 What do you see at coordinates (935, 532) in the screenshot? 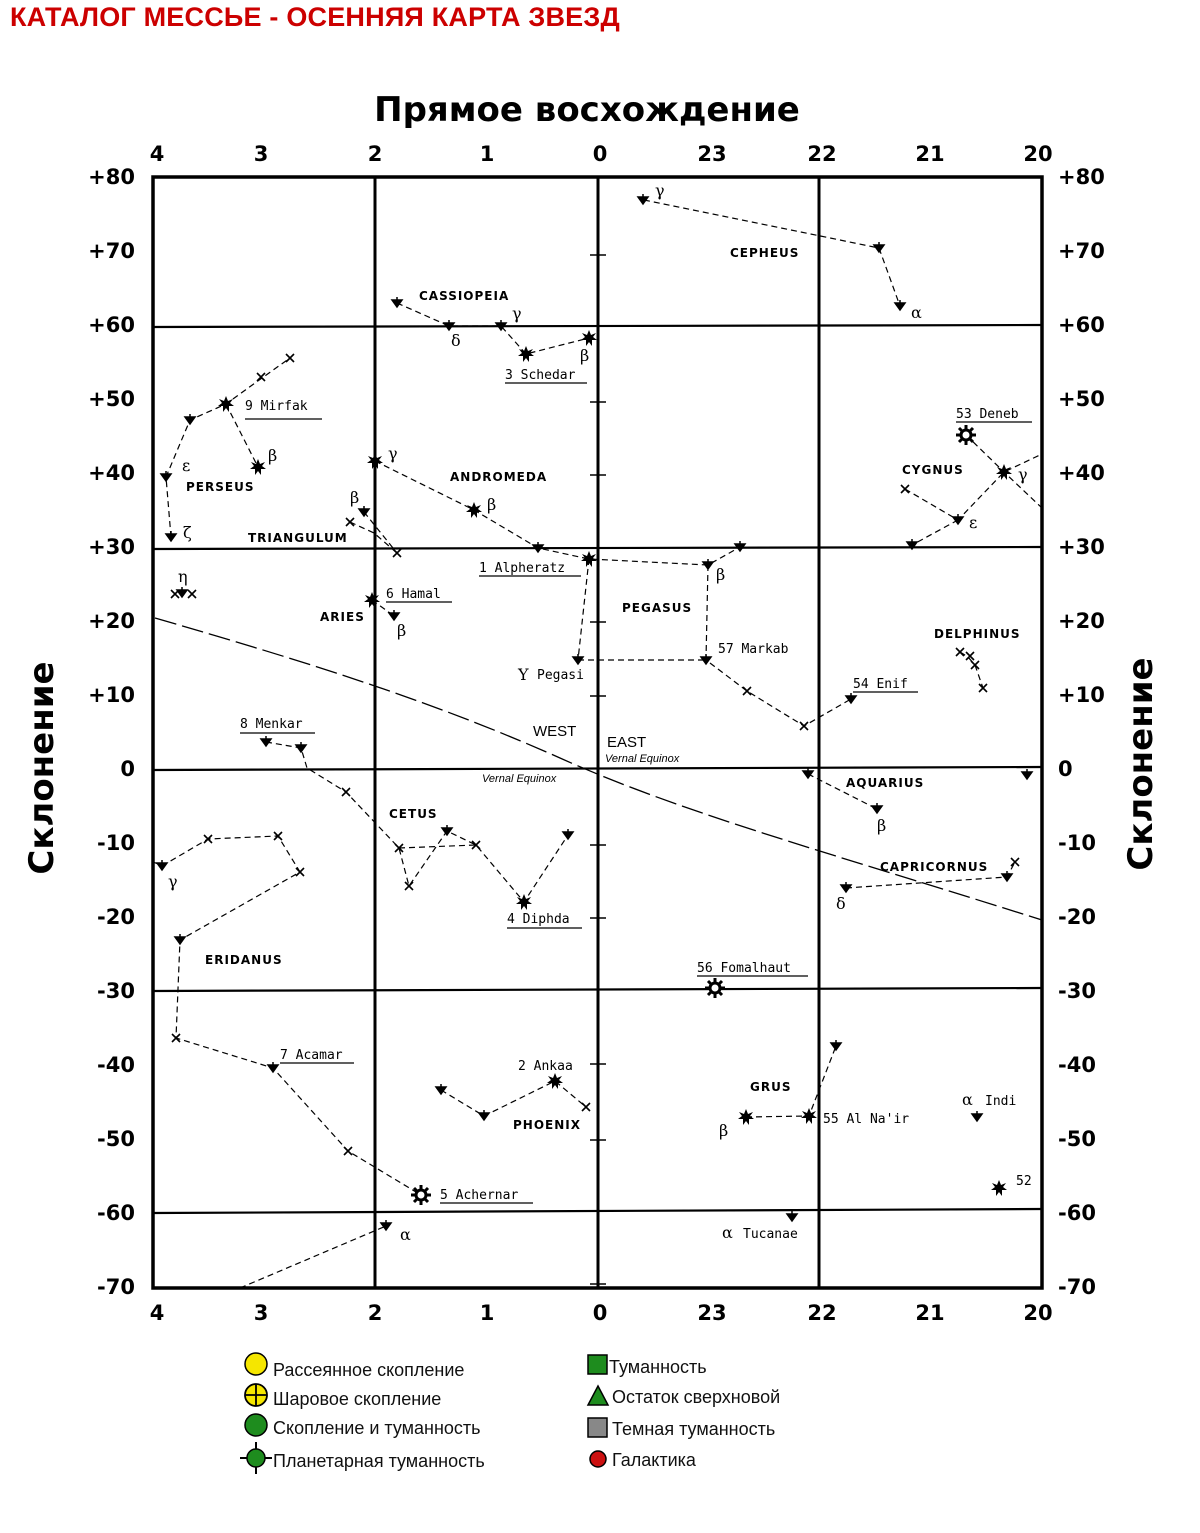
I see `cygnus-lines-c` at bounding box center [935, 532].